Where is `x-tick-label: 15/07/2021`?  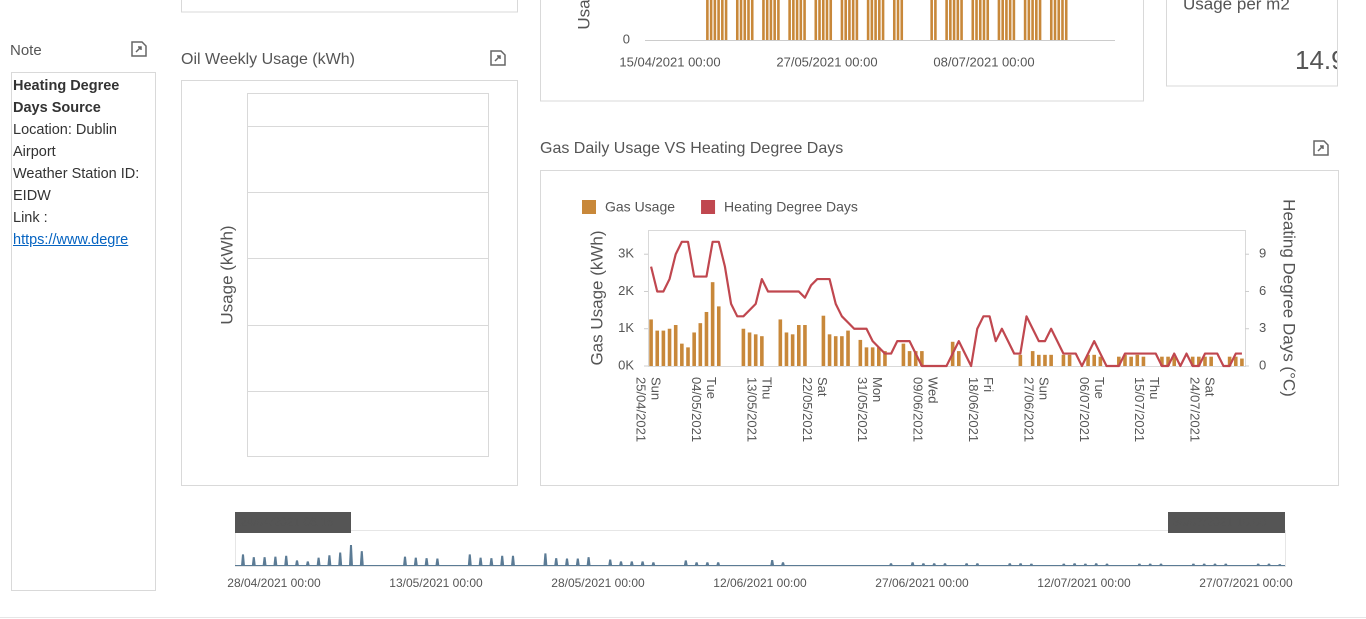 x-tick-label: 15/07/2021 is located at coordinates (1139, 409).